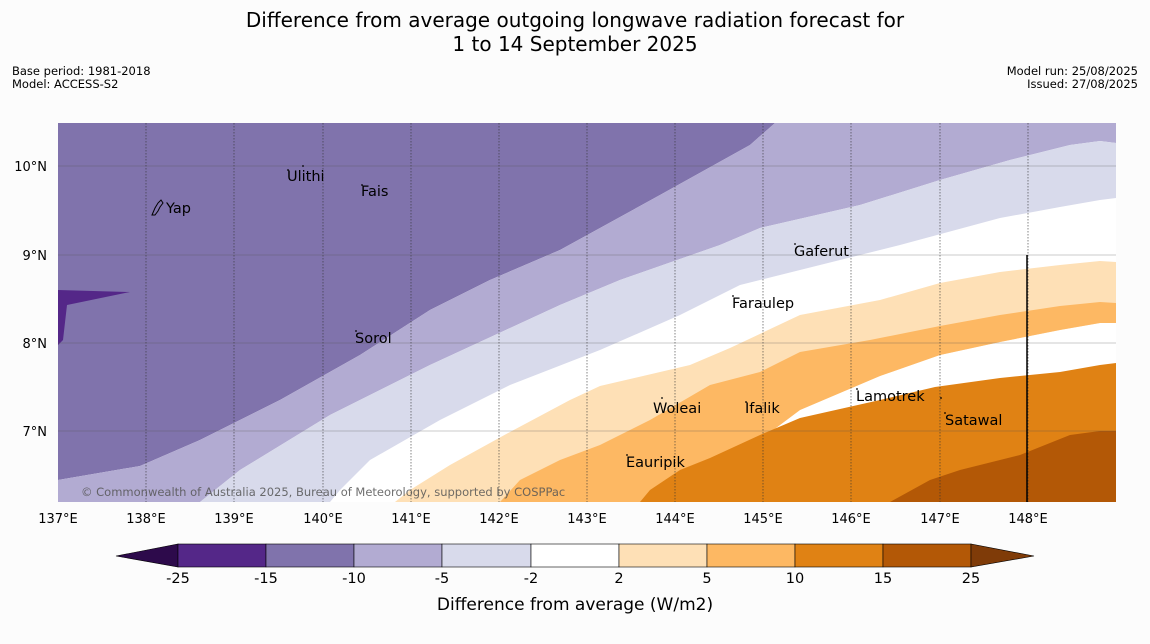 The width and height of the screenshot is (1150, 644). What do you see at coordinates (821, 252) in the screenshot?
I see `place-gaferut: Gaferut` at bounding box center [821, 252].